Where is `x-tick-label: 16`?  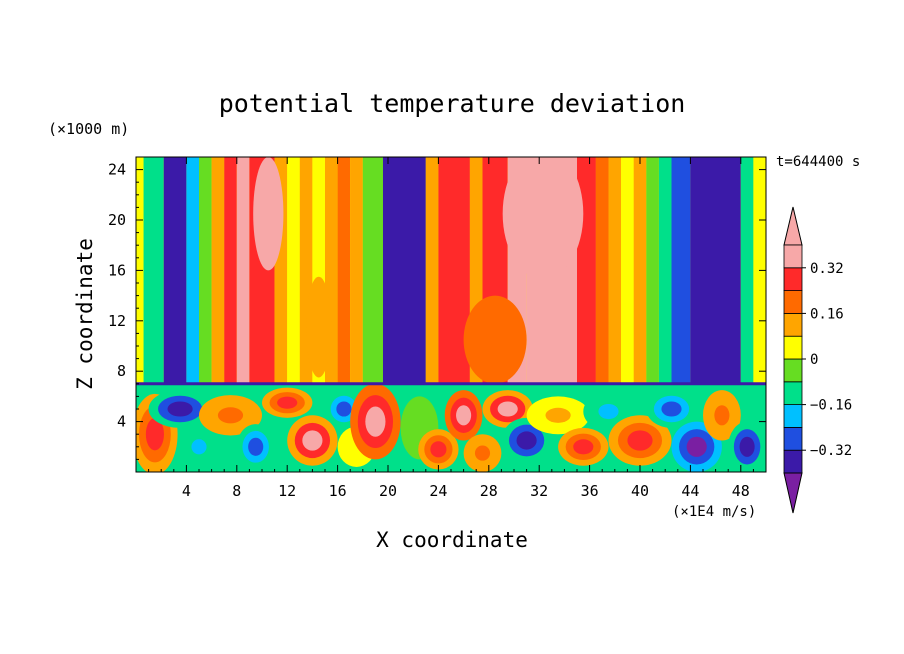 x-tick-label: 16 is located at coordinates (338, 491).